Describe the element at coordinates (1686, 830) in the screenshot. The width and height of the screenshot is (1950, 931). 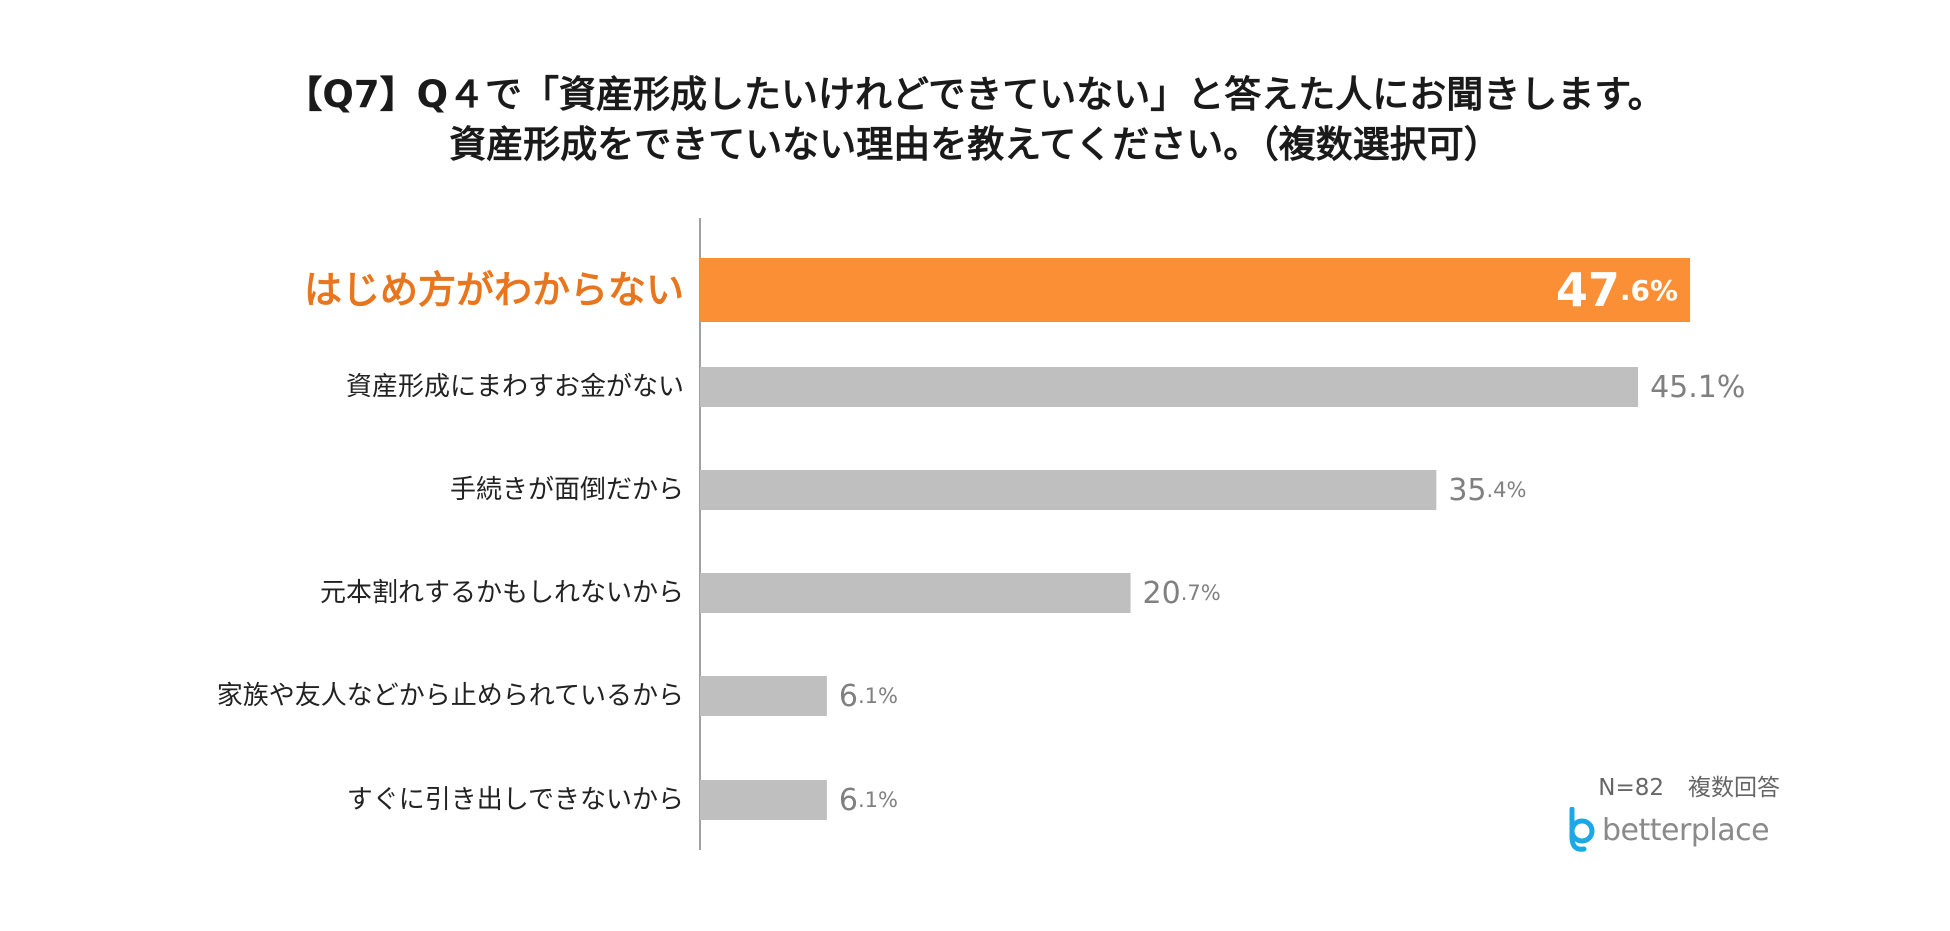
I see `logo-wordmark: betterplace` at that location.